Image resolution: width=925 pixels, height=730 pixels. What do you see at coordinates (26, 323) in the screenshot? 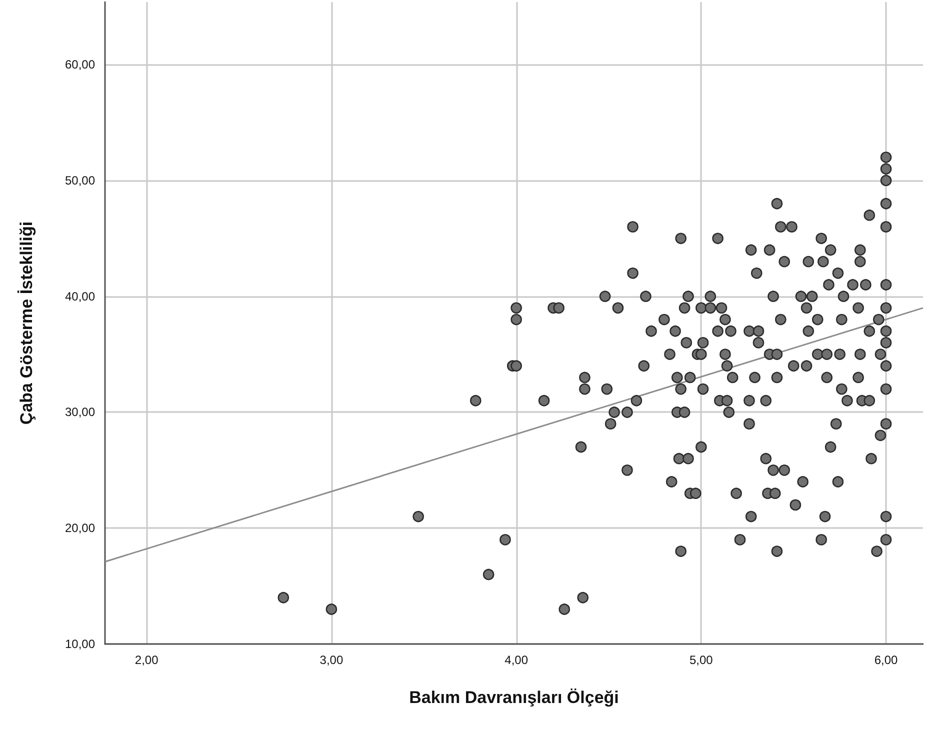
I see `y-axis-title: Çaba Gösterme İstekliliği` at bounding box center [26, 323].